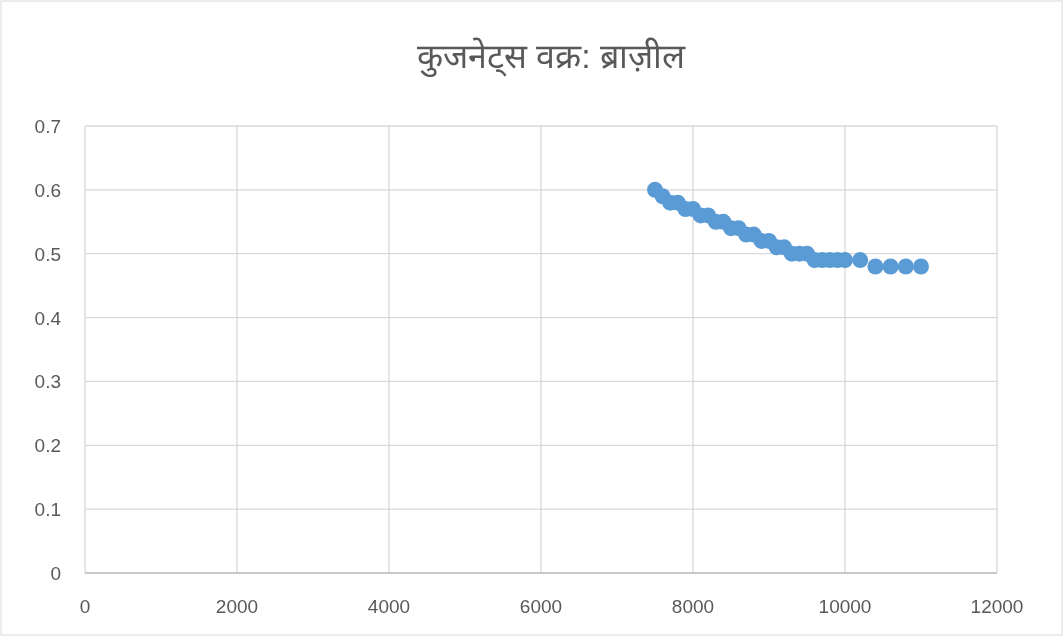 This screenshot has height=636, width=1063. I want to click on y-tick-label: 0, so click(55, 573).